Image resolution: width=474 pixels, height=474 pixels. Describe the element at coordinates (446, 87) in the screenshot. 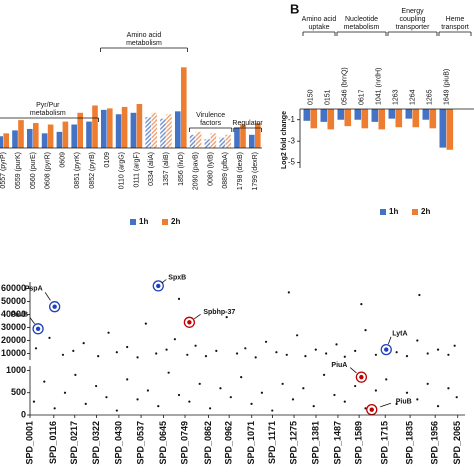

I see `x-tick-label: 1649 (piuB)` at that location.